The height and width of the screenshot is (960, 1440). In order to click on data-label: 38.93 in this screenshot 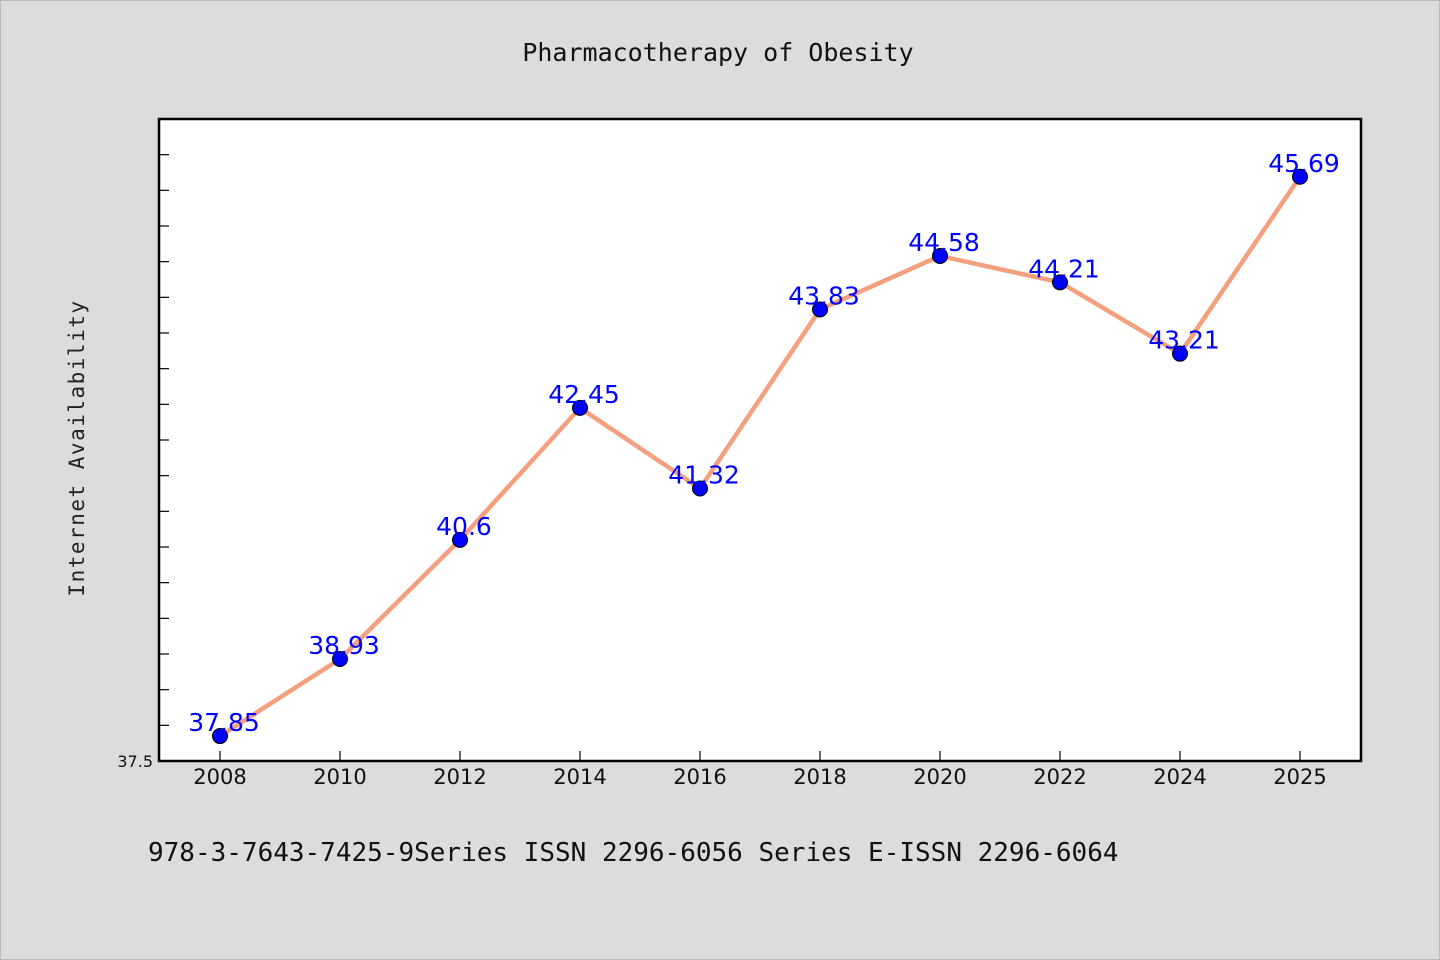, I will do `click(344, 645)`.